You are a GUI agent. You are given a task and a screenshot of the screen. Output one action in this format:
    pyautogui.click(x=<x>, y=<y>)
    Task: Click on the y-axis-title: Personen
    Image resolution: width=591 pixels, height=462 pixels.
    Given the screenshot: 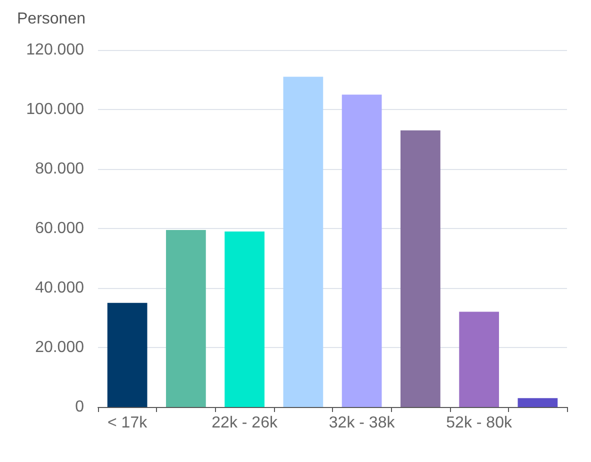 What is the action you would take?
    pyautogui.click(x=51, y=19)
    